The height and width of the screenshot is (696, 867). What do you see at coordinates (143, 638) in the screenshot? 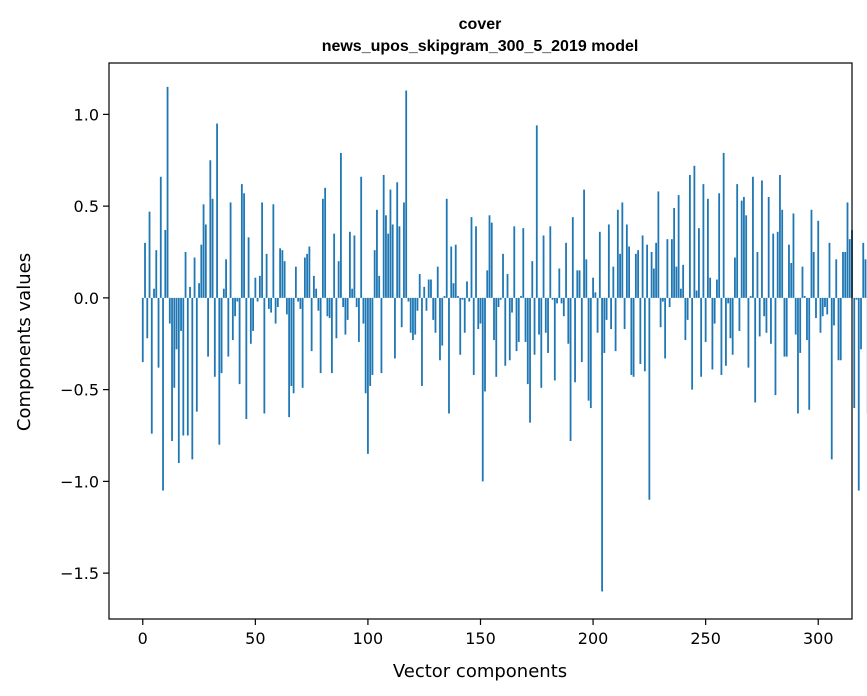
I see `x-tick-label: 0` at bounding box center [143, 638].